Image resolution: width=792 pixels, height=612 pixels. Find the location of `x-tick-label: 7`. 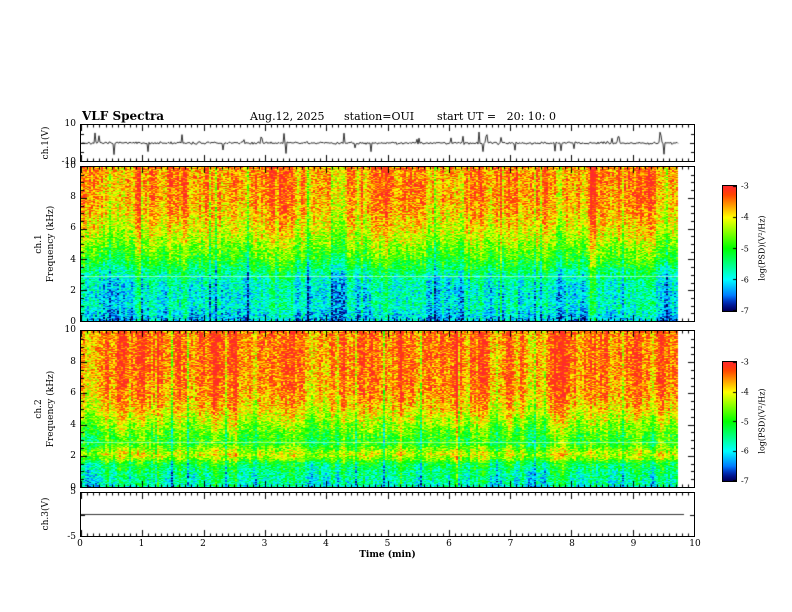

x-tick-label: 7 is located at coordinates (510, 544).